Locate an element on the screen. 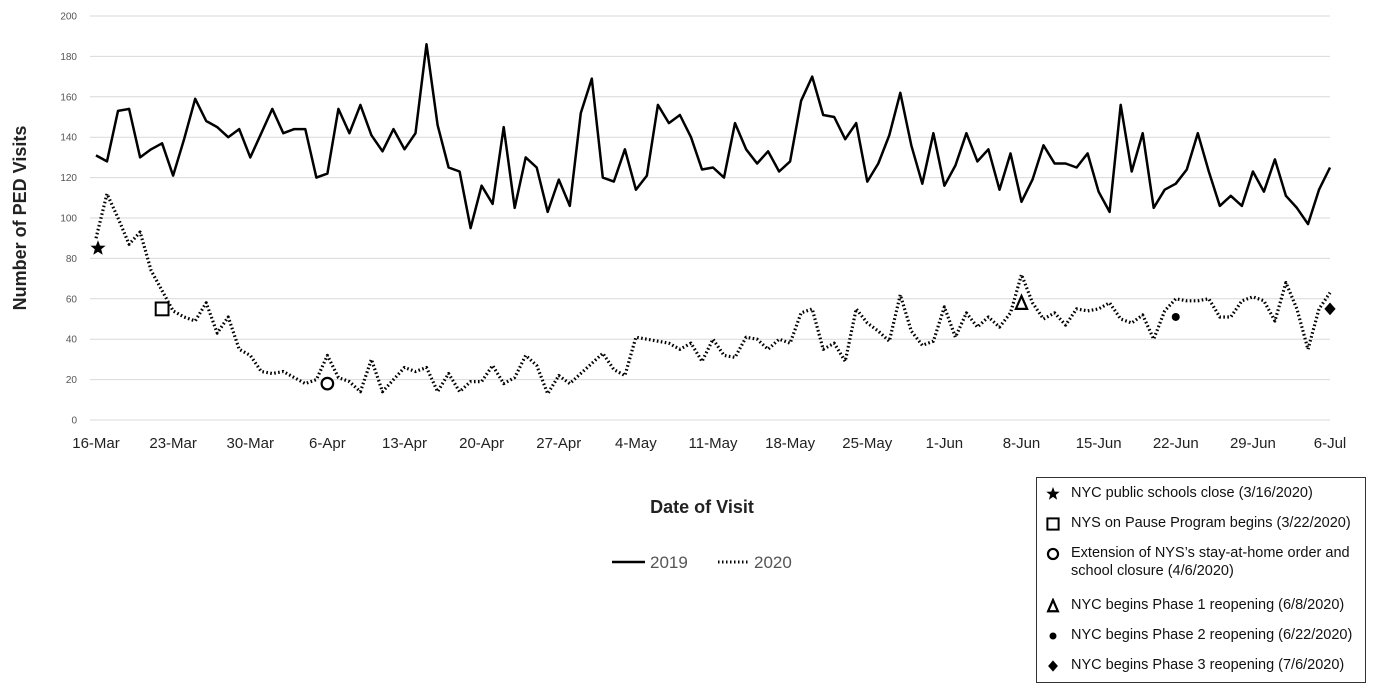  event-legend-text: NYC begins Phase 3 reopening (7/6/2020) is located at coordinates (1208, 665).